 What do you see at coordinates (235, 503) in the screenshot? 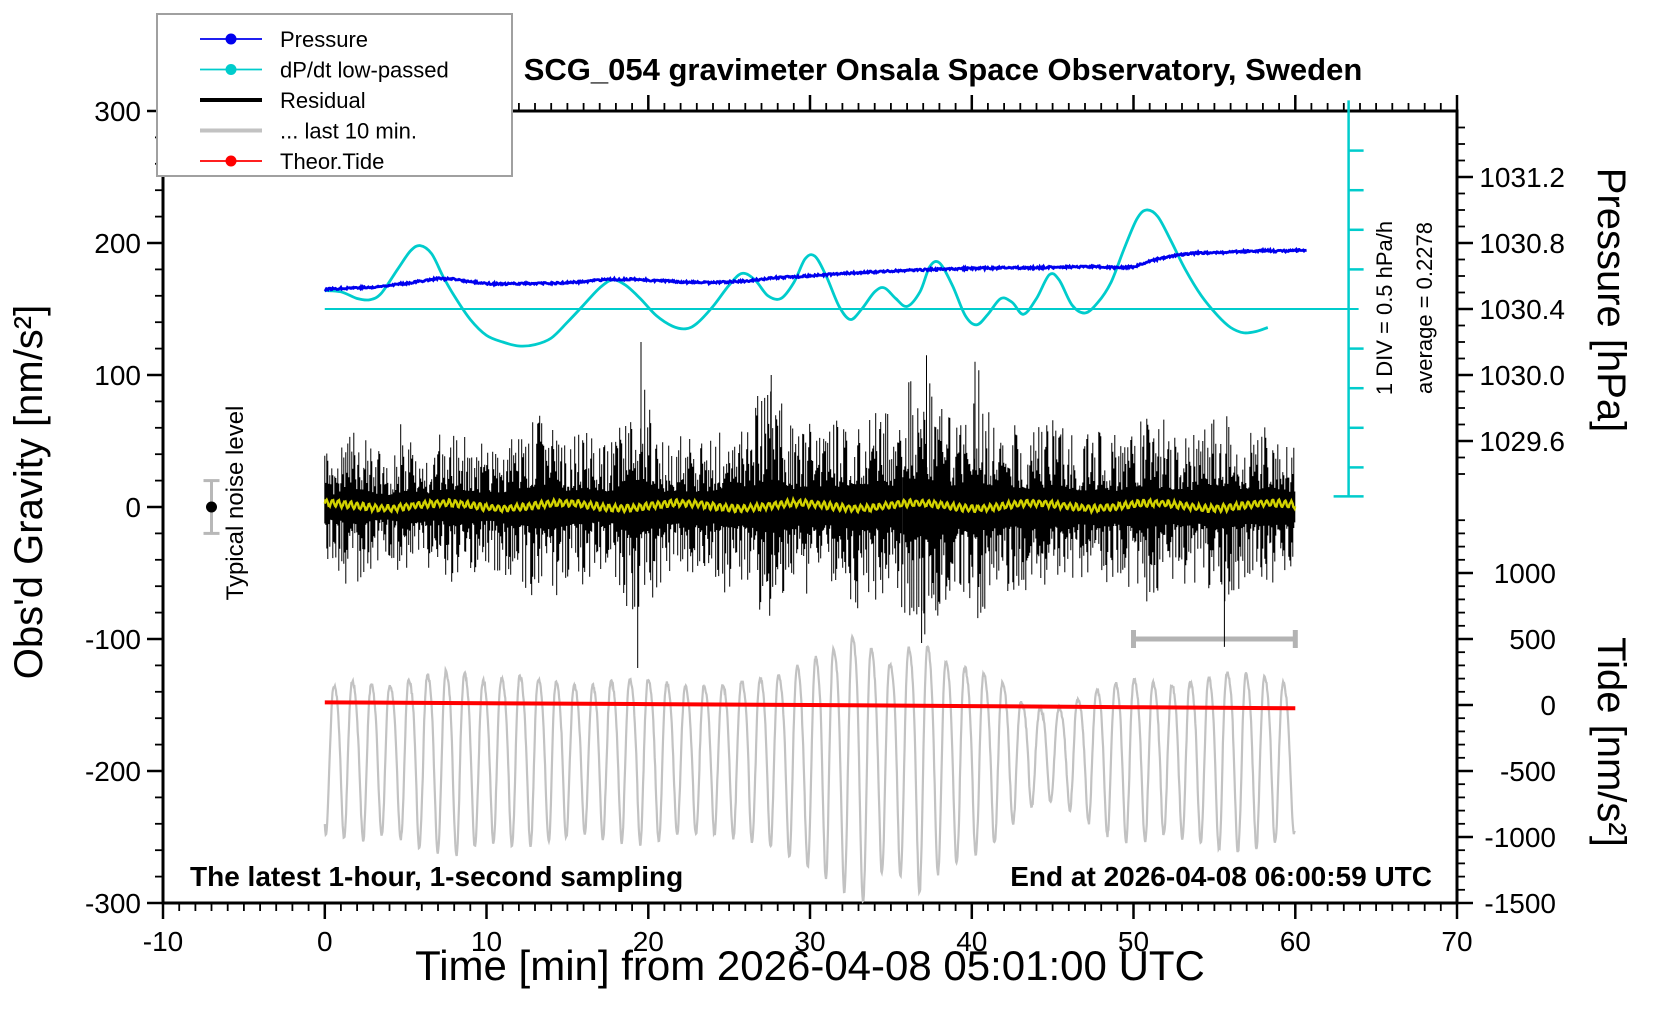
I see `typical-noise-level-label: Typical noise level` at bounding box center [235, 503].